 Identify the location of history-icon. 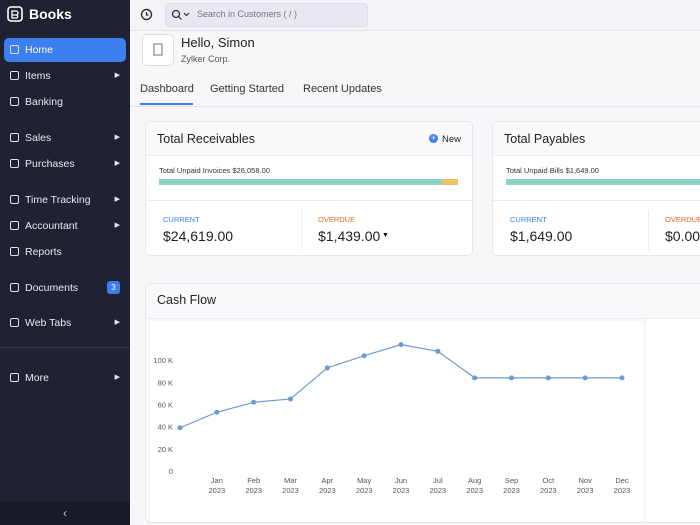
(146, 14).